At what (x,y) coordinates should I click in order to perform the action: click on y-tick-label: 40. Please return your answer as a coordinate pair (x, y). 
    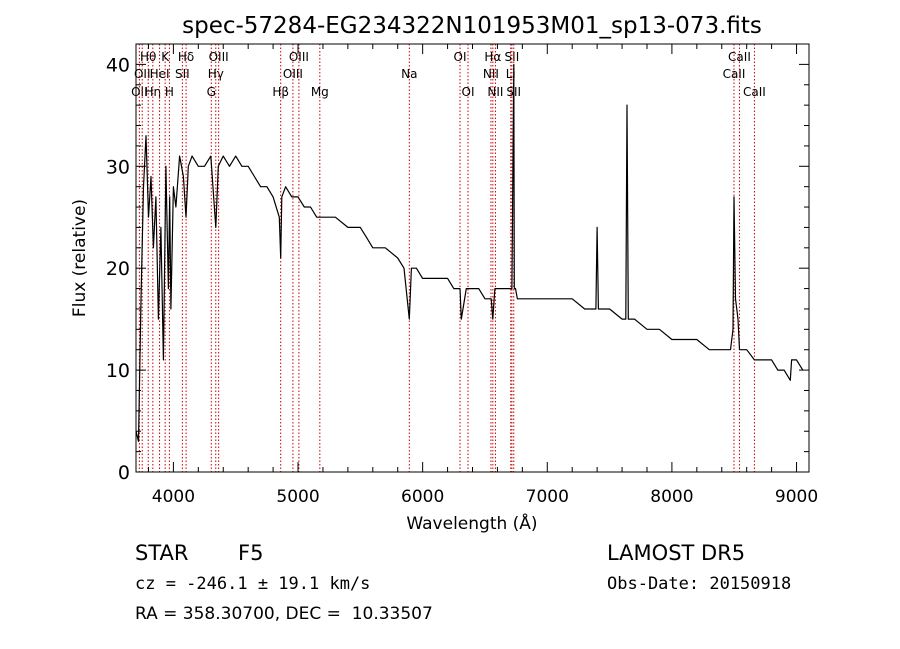
    Looking at the image, I should click on (118, 65).